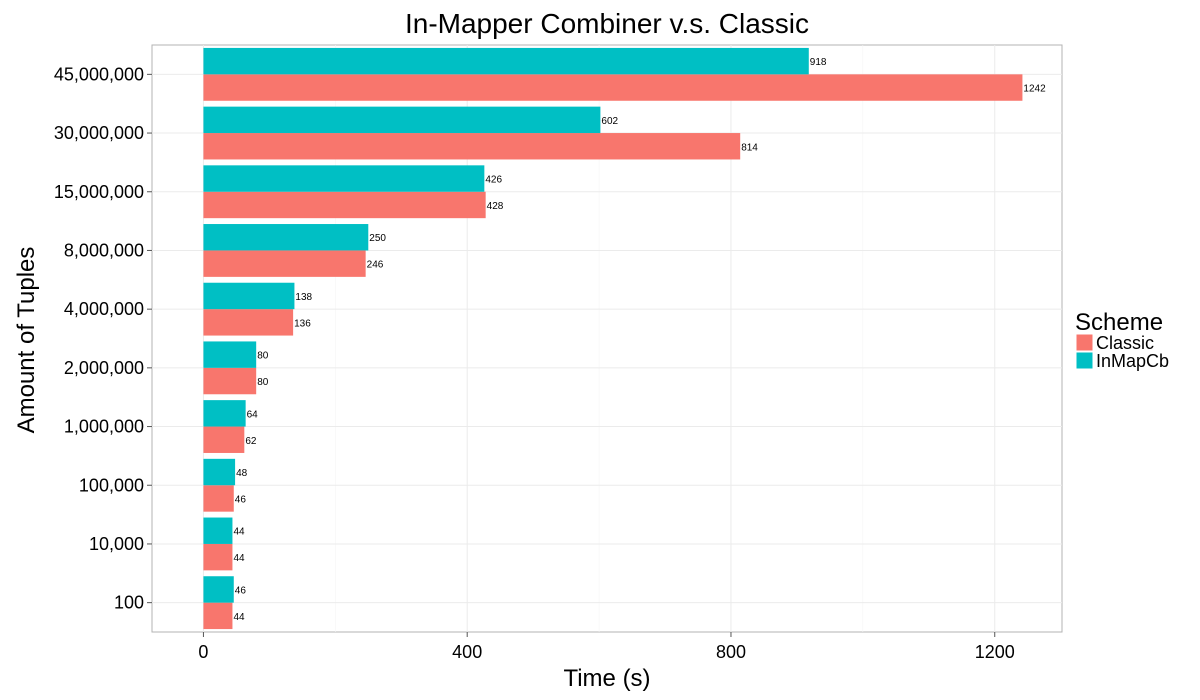 The height and width of the screenshot is (700, 1200). What do you see at coordinates (377, 238) in the screenshot?
I see `data-label-inmapcb-6: 250` at bounding box center [377, 238].